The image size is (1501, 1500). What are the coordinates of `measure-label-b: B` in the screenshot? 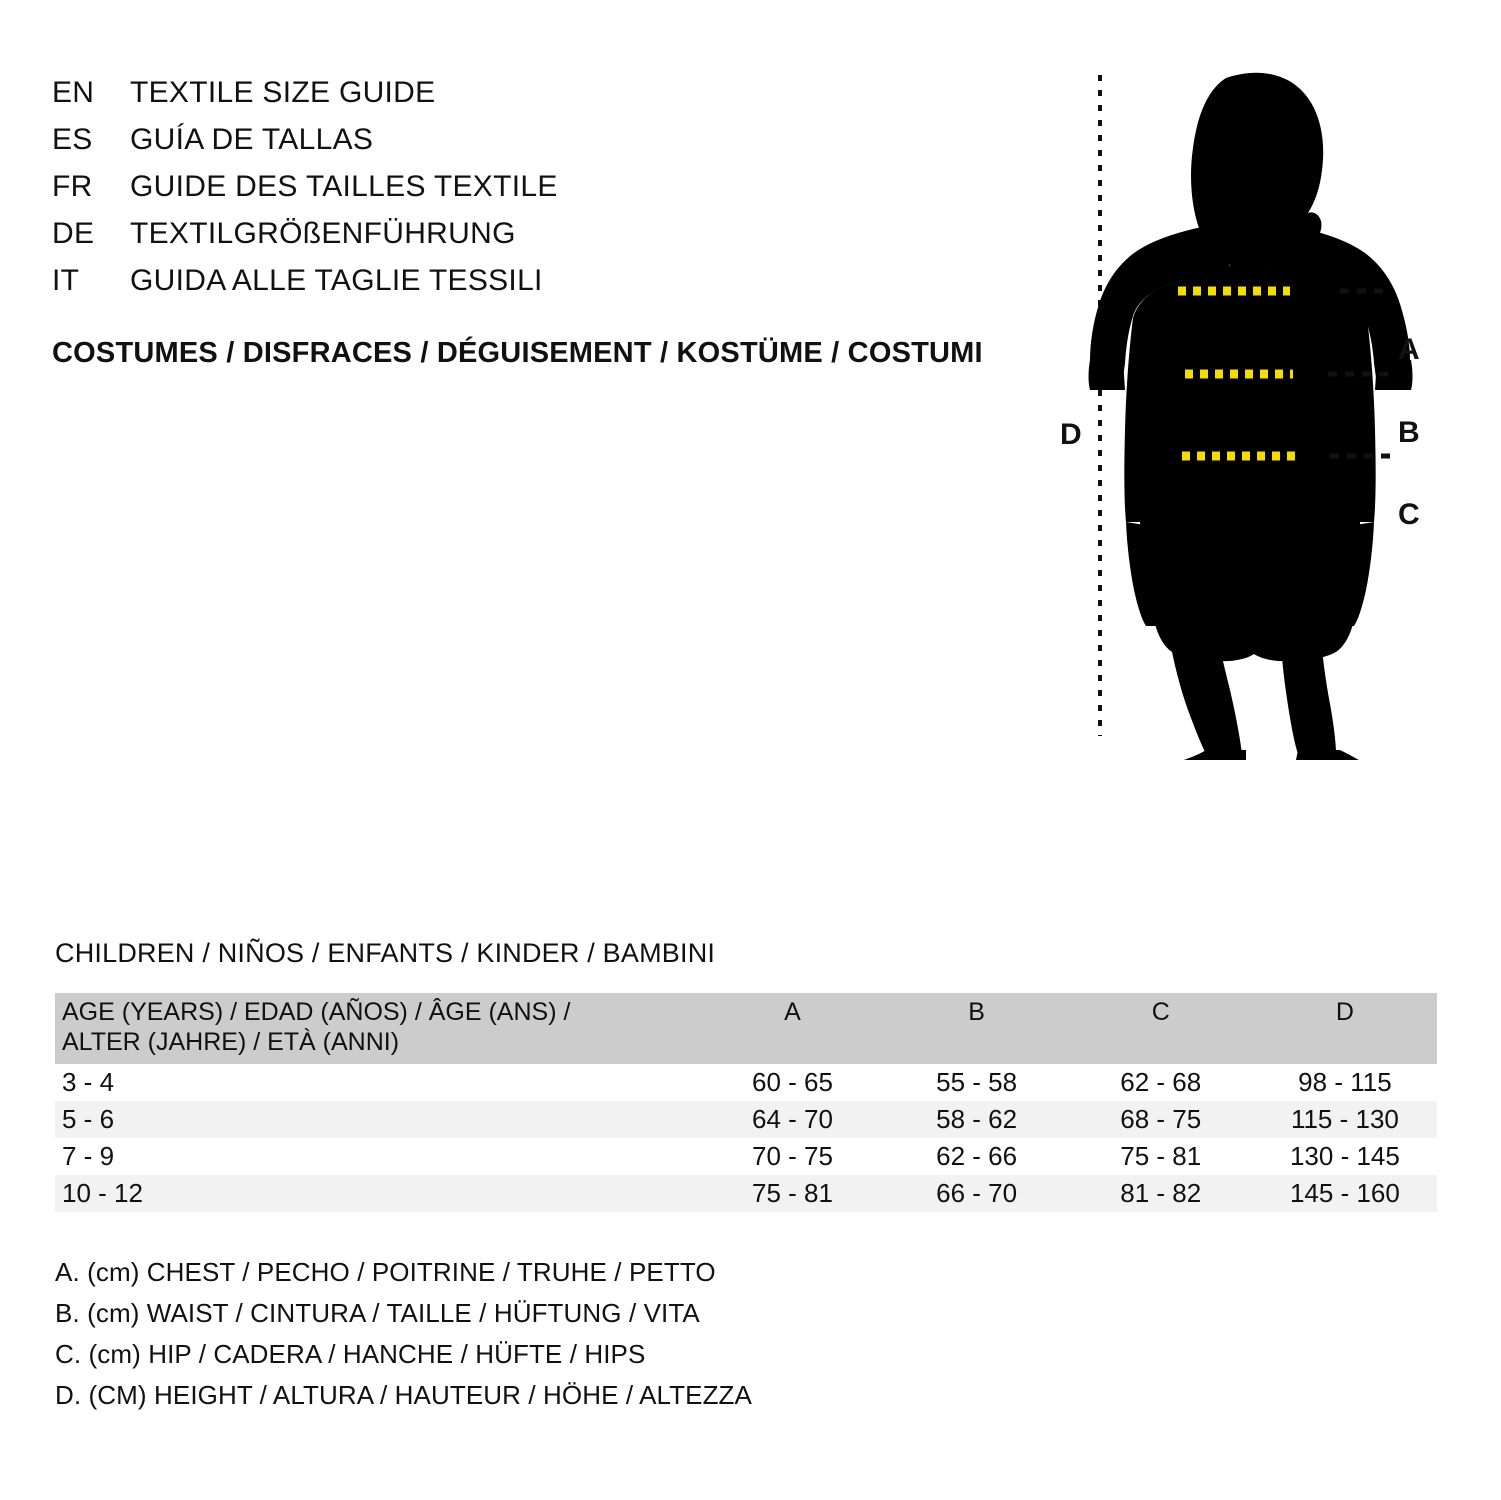 It's located at (1409, 432).